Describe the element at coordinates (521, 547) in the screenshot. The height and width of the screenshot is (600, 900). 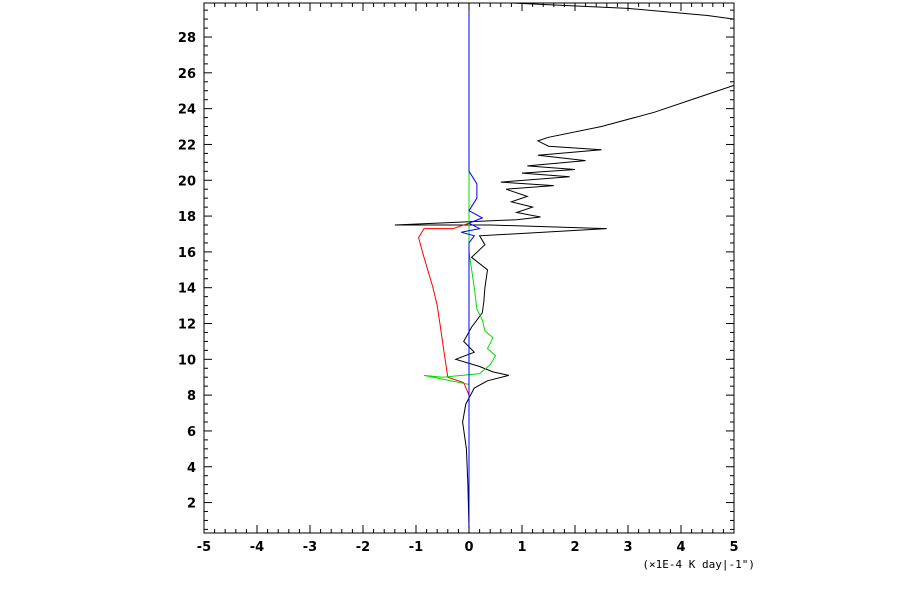
I see `x-tick-label: 1` at that location.